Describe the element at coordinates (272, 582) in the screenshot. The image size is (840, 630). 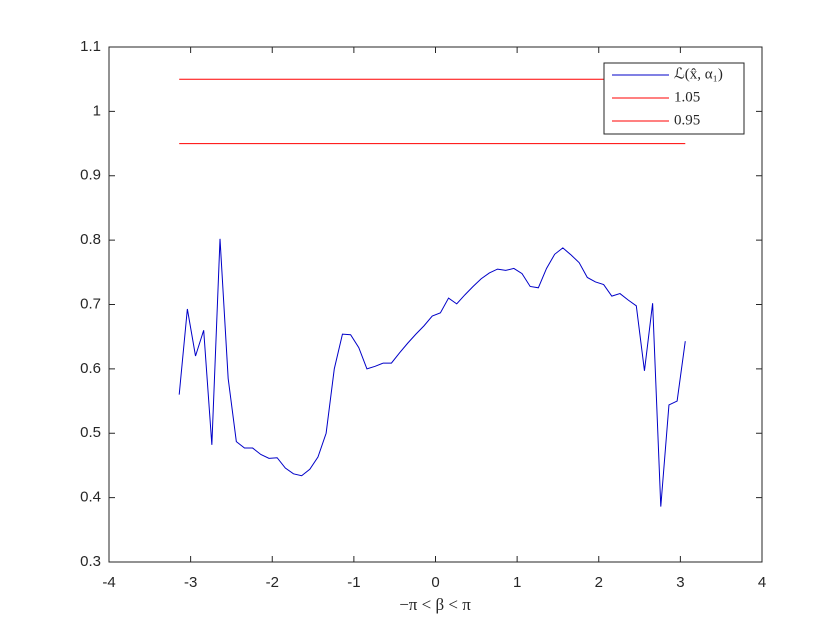
I see `x-tick-label: -2` at that location.